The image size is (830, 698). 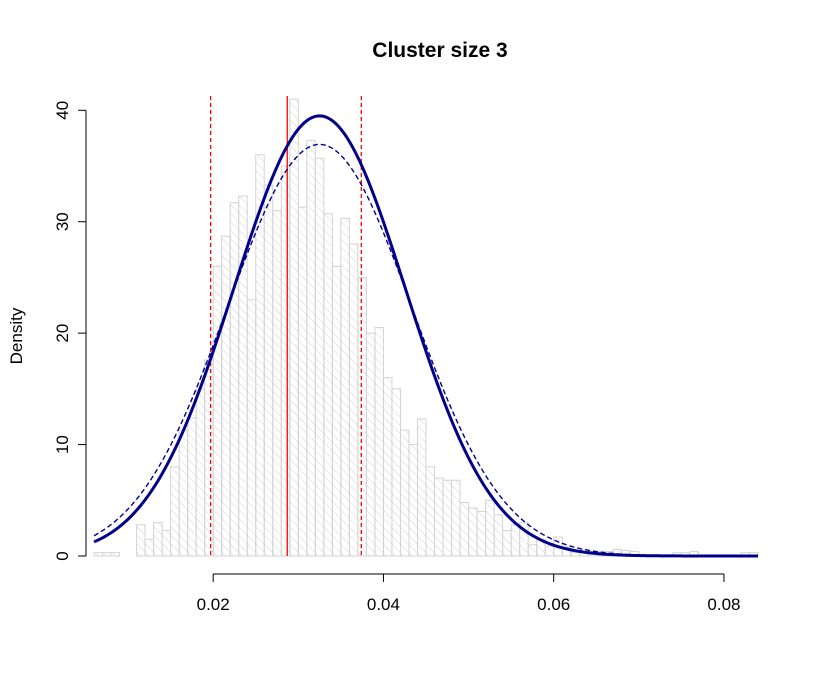 I want to click on x-tick-label: 0.06, so click(x=553, y=604).